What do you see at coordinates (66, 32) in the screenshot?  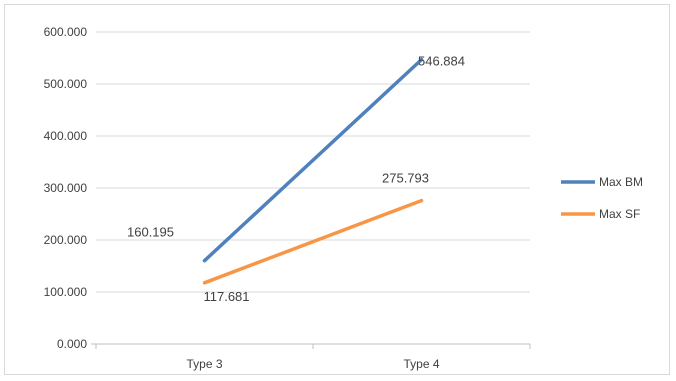 I see `y-tick-label: 600.000` at bounding box center [66, 32].